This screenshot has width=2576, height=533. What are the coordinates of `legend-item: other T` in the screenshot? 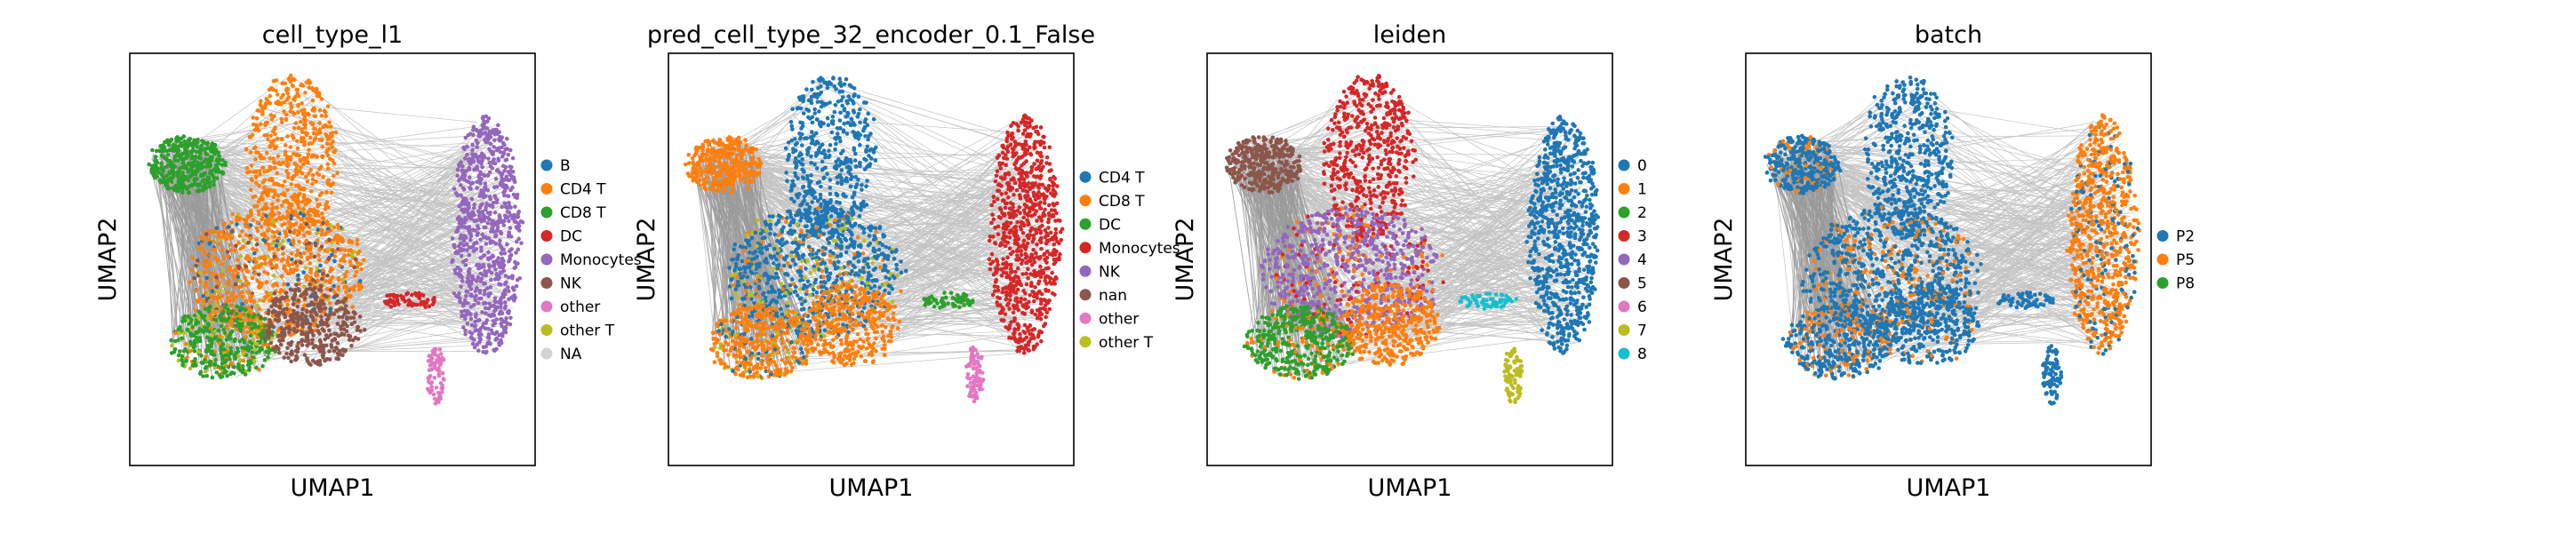 It's located at (577, 331).